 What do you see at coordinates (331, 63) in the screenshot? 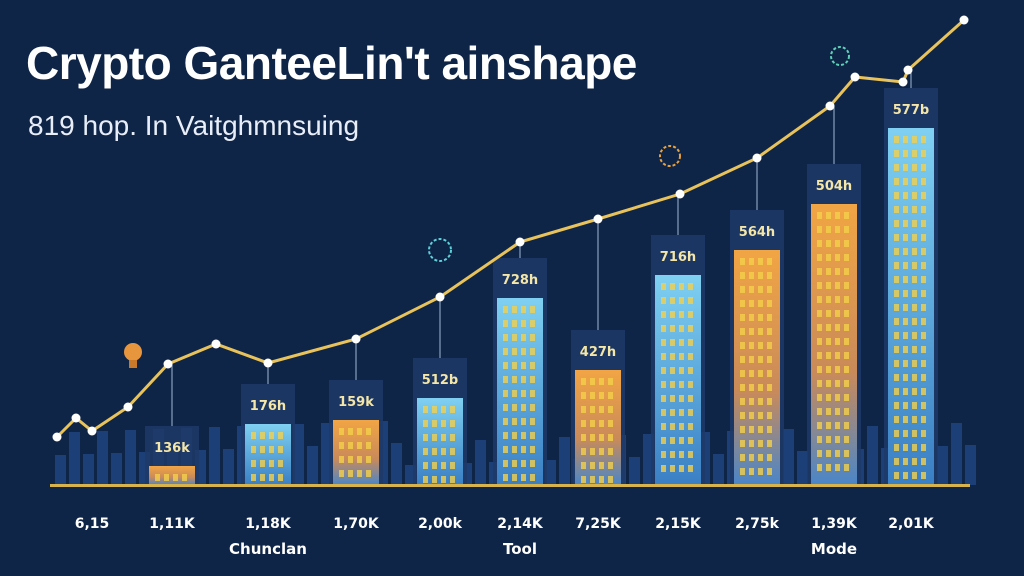
I see `chart-title: Crypto GanteeLin't ainshape` at bounding box center [331, 63].